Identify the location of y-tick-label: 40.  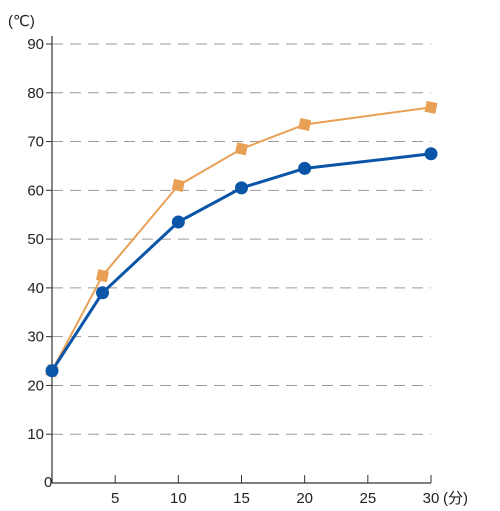
(35, 288).